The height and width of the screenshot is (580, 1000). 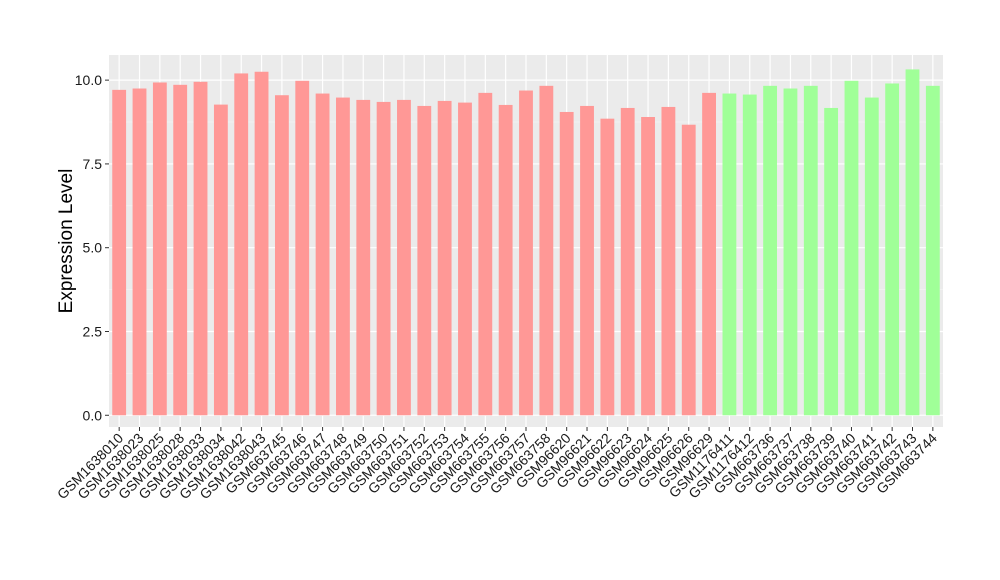 I want to click on y-tick-label: 7.5, so click(x=93, y=164).